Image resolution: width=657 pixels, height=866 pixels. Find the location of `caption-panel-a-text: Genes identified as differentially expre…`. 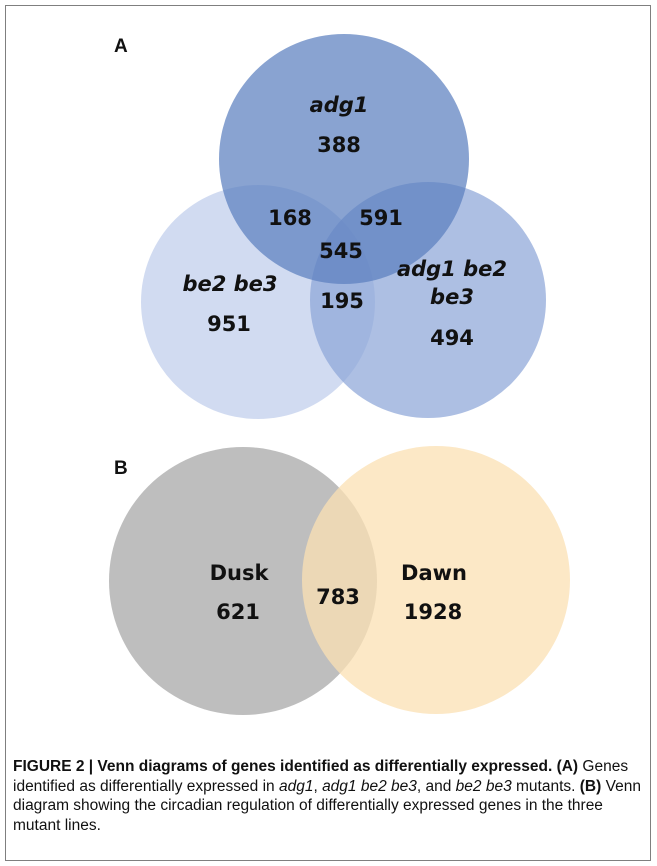

caption-panel-a-text: Genes identified as differentially expre… is located at coordinates (321, 776).